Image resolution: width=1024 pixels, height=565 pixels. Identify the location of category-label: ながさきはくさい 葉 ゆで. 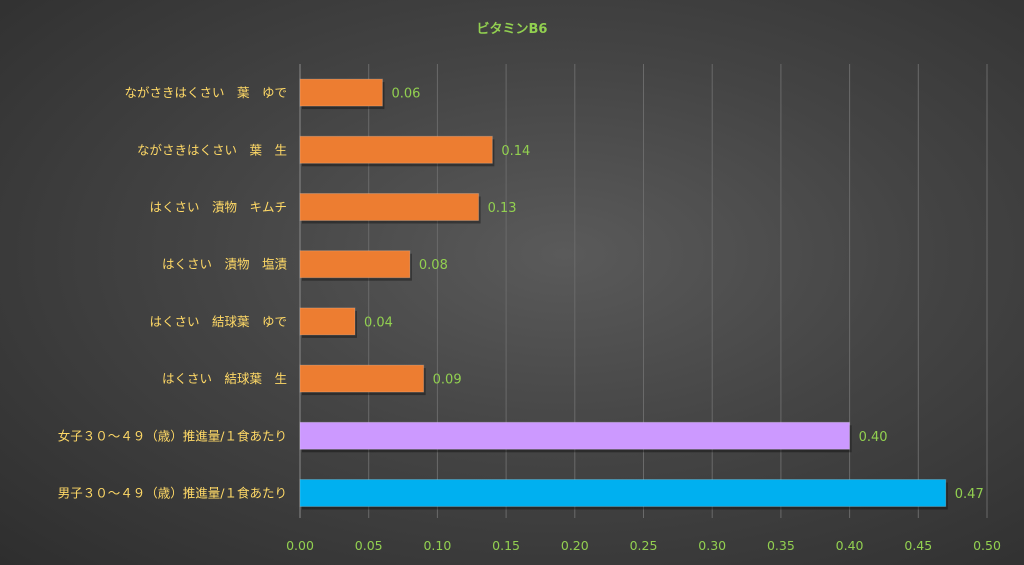
(205, 92).